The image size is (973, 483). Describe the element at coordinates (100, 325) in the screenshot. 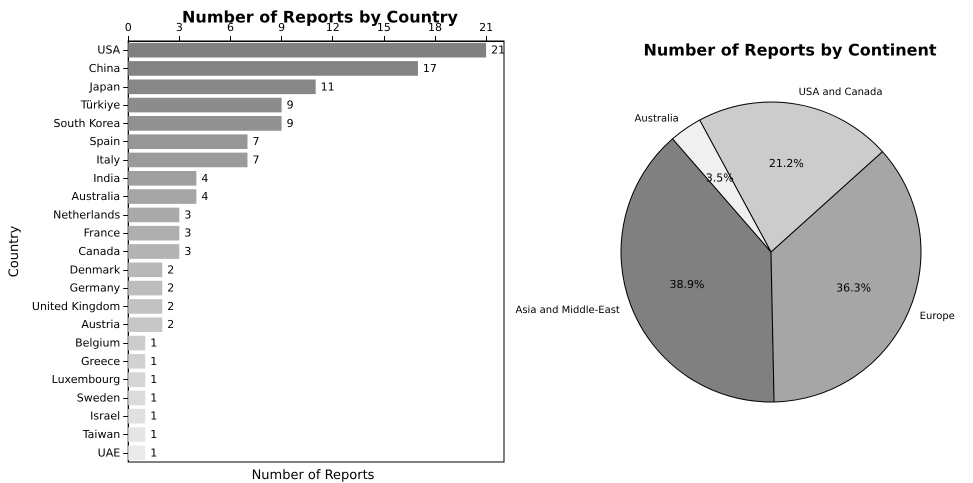

I see `y-tick-label: Austria` at that location.